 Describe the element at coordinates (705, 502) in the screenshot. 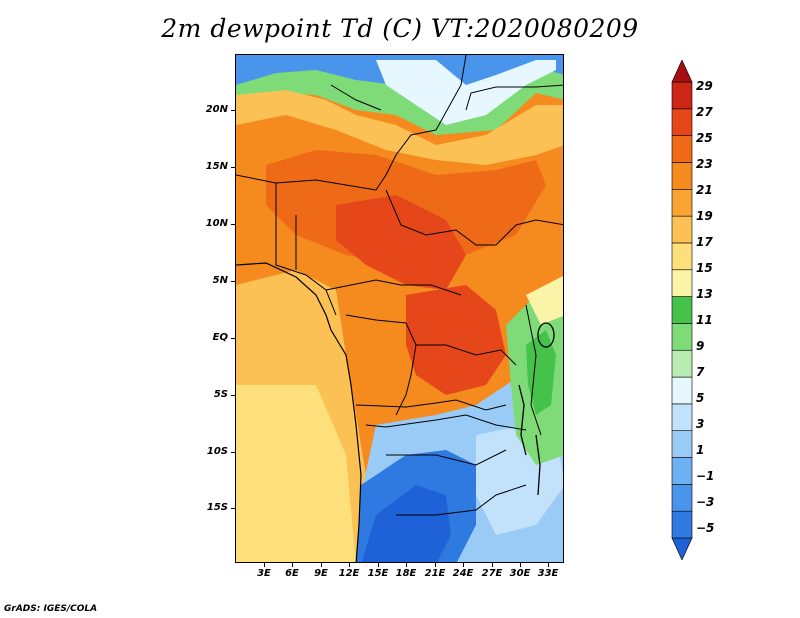

I see `colorbar-label: −3` at that location.